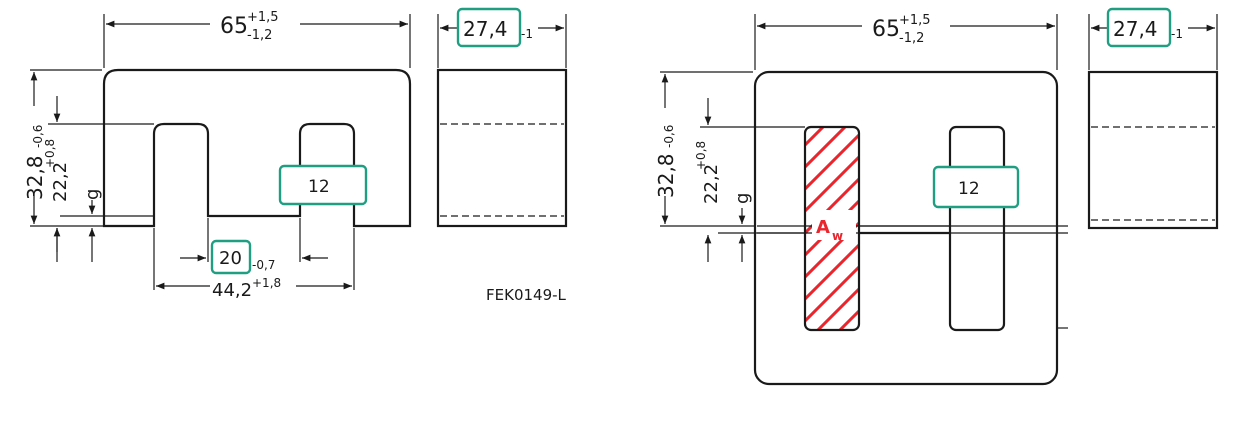 The width and height of the screenshot is (1251, 439). What do you see at coordinates (911, 38) in the screenshot?
I see `right-width-tol-lower: -1,2` at bounding box center [911, 38].